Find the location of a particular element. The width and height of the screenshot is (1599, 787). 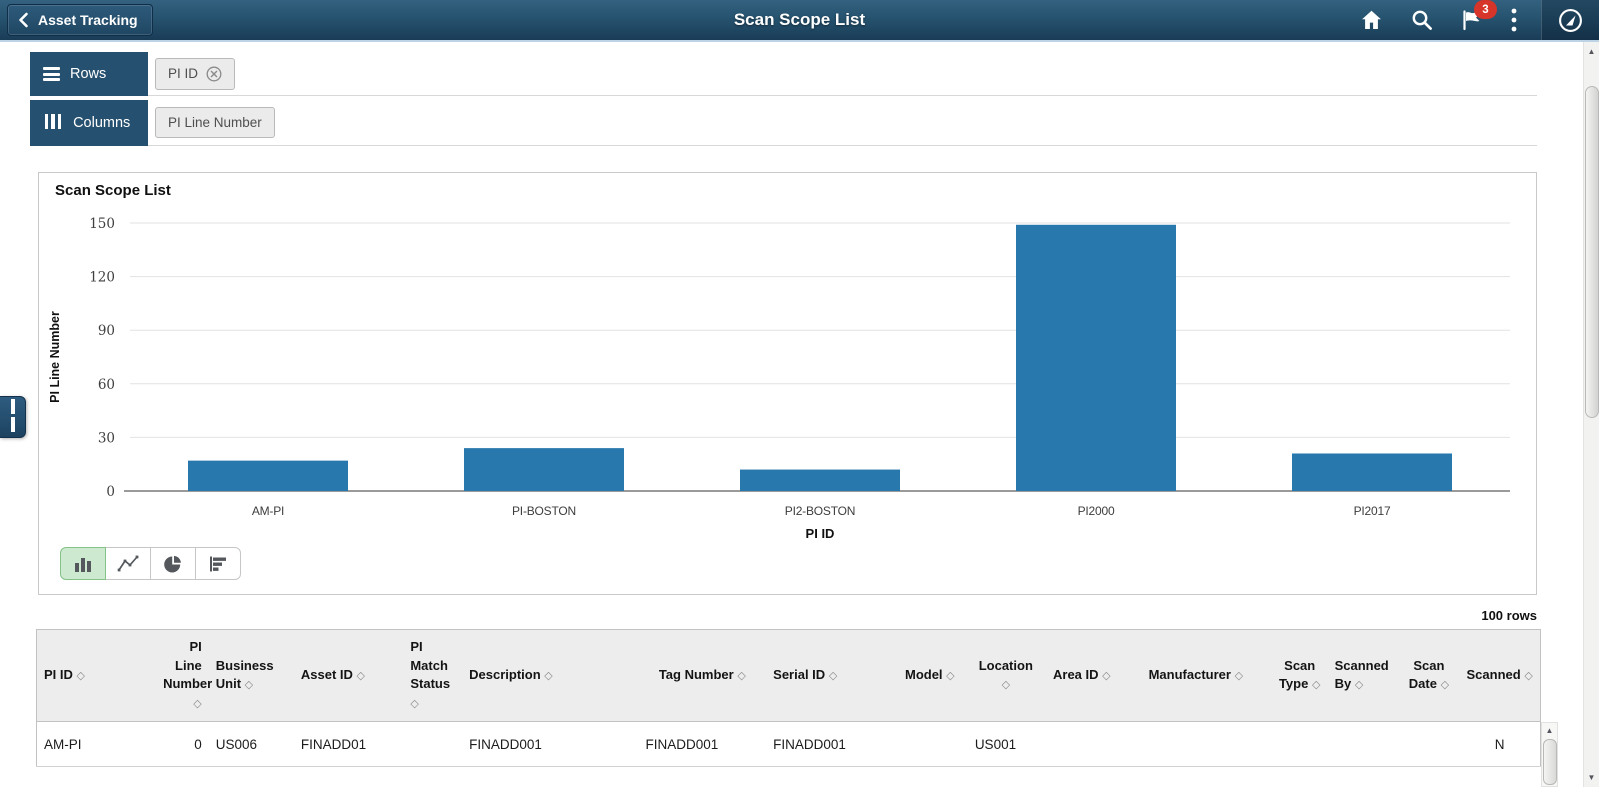

rows-drop-zone: Rows is located at coordinates (89, 74).